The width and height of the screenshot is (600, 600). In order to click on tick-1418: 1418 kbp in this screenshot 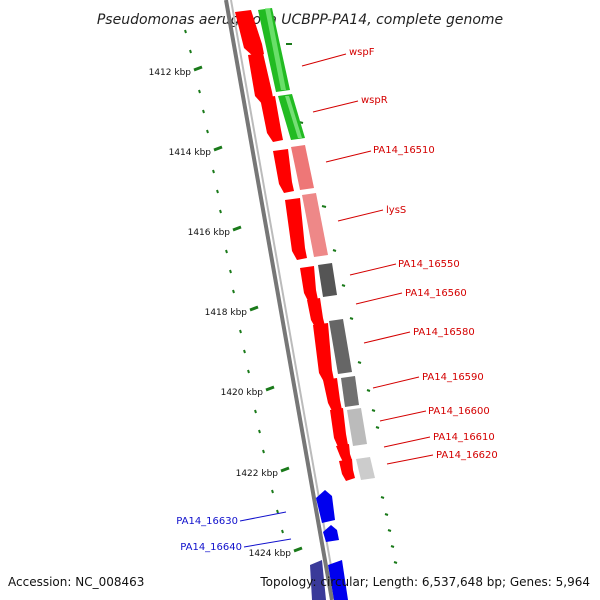, I will do `click(232, 311)`.